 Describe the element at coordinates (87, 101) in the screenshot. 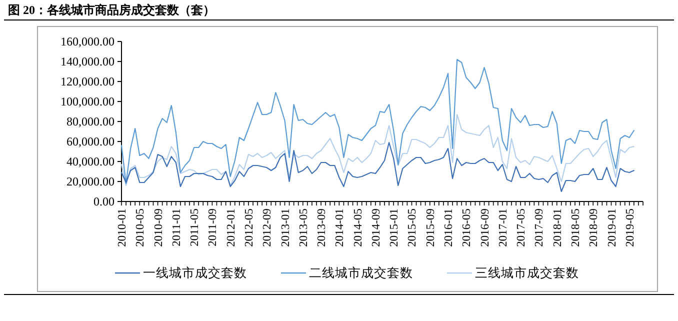

I see `y-tick-label: 100,000.00` at that location.